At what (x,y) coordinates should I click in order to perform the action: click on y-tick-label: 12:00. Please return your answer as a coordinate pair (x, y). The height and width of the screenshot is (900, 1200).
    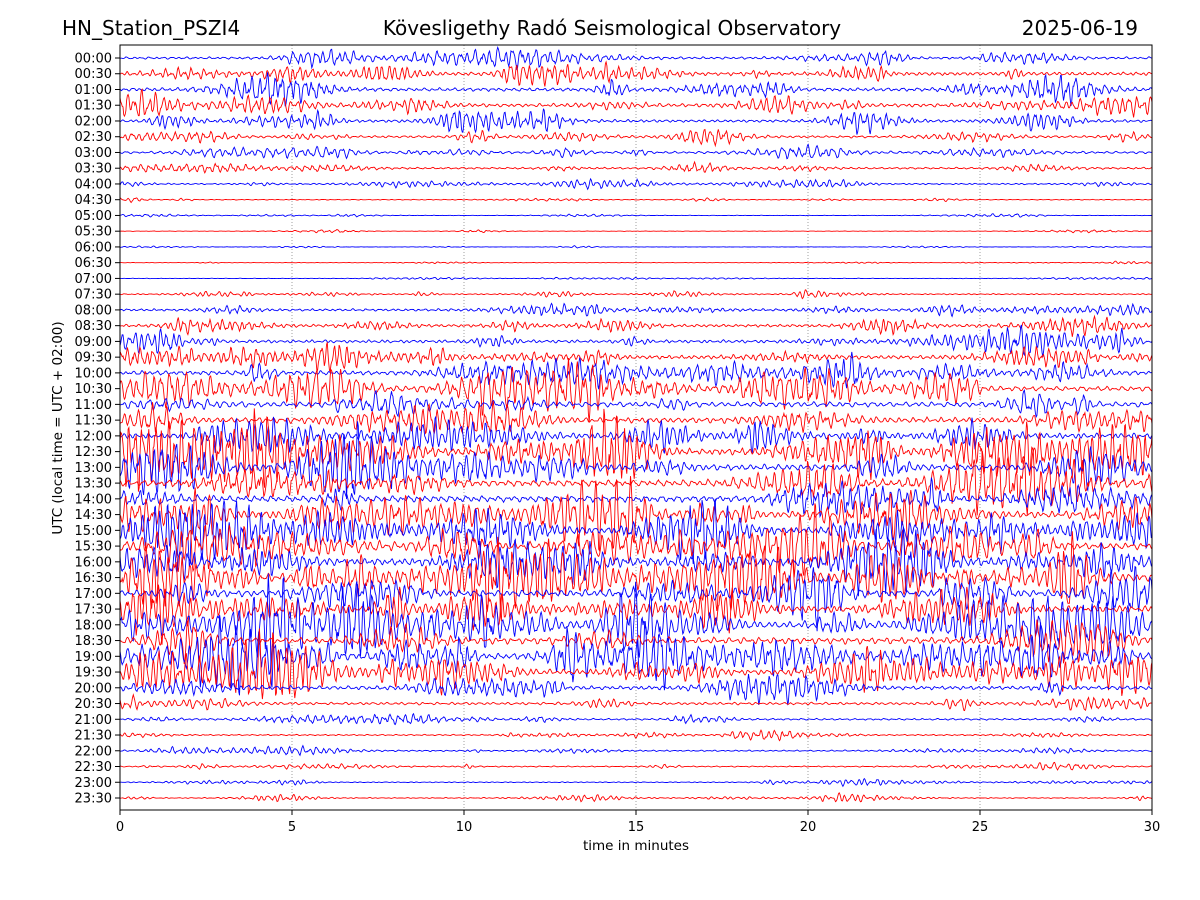
    Looking at the image, I should click on (93, 436).